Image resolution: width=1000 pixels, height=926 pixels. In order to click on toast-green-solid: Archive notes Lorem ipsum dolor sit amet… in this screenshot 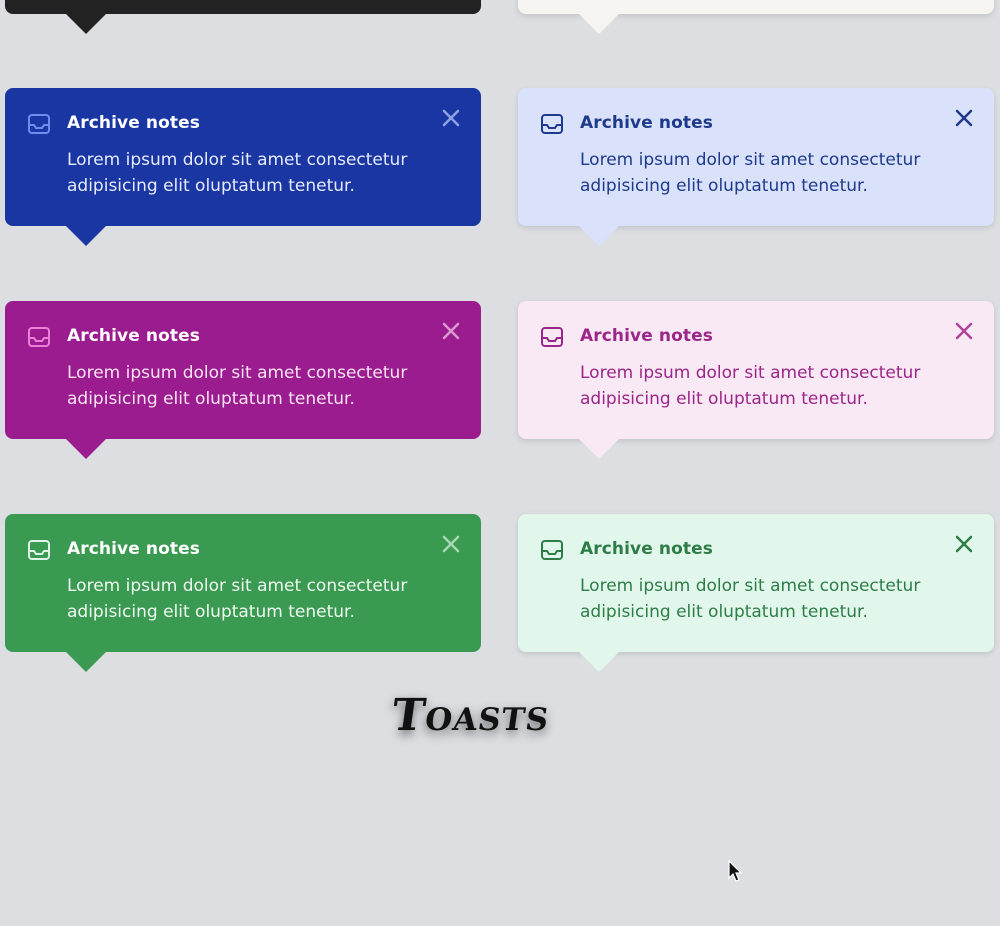, I will do `click(243, 593)`.